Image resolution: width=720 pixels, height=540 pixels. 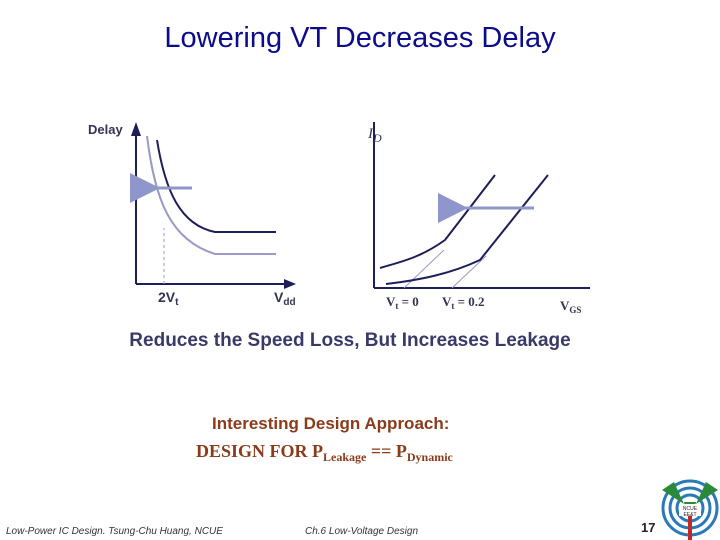 I want to click on id-curve-vt02, so click(x=467, y=229).